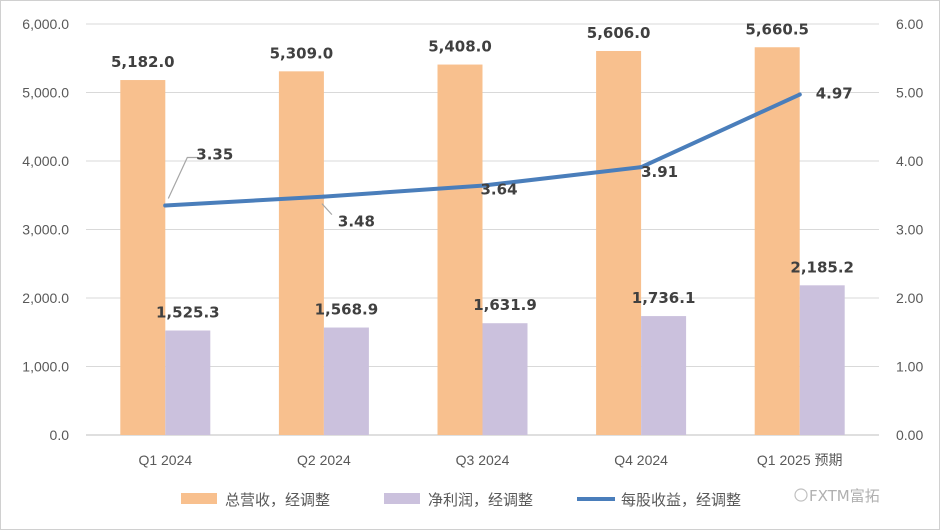 This screenshot has width=940, height=531. I want to click on watermark-icon, so click(801, 495).